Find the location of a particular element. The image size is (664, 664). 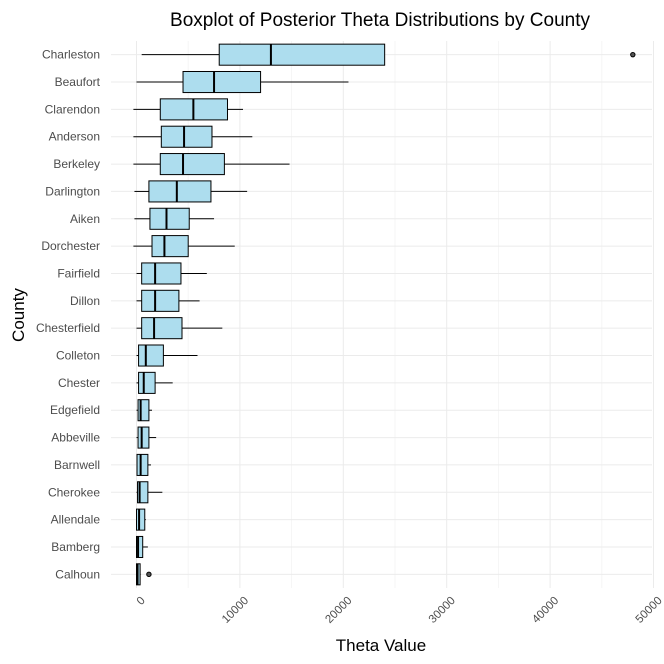

x-tick-label: 0 is located at coordinates (141, 601).